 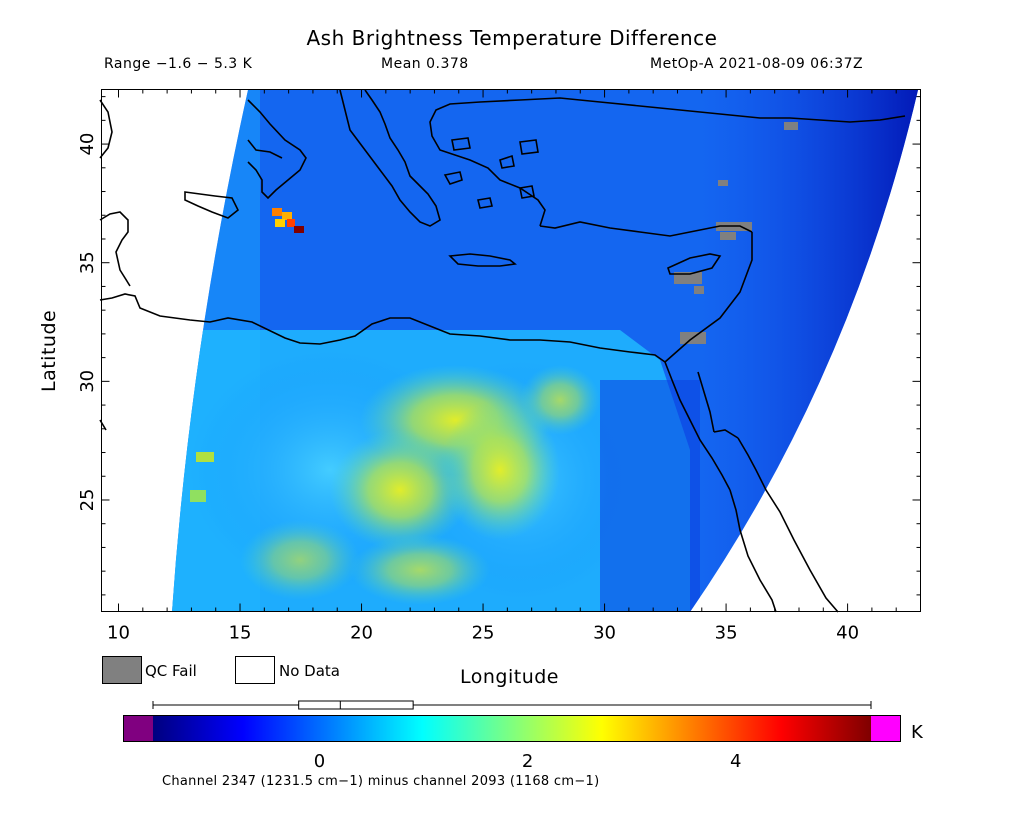 What do you see at coordinates (757, 64) in the screenshot?
I see `satellite-time-text: MetOp-A 2021-08-09 06:37Z` at bounding box center [757, 64].